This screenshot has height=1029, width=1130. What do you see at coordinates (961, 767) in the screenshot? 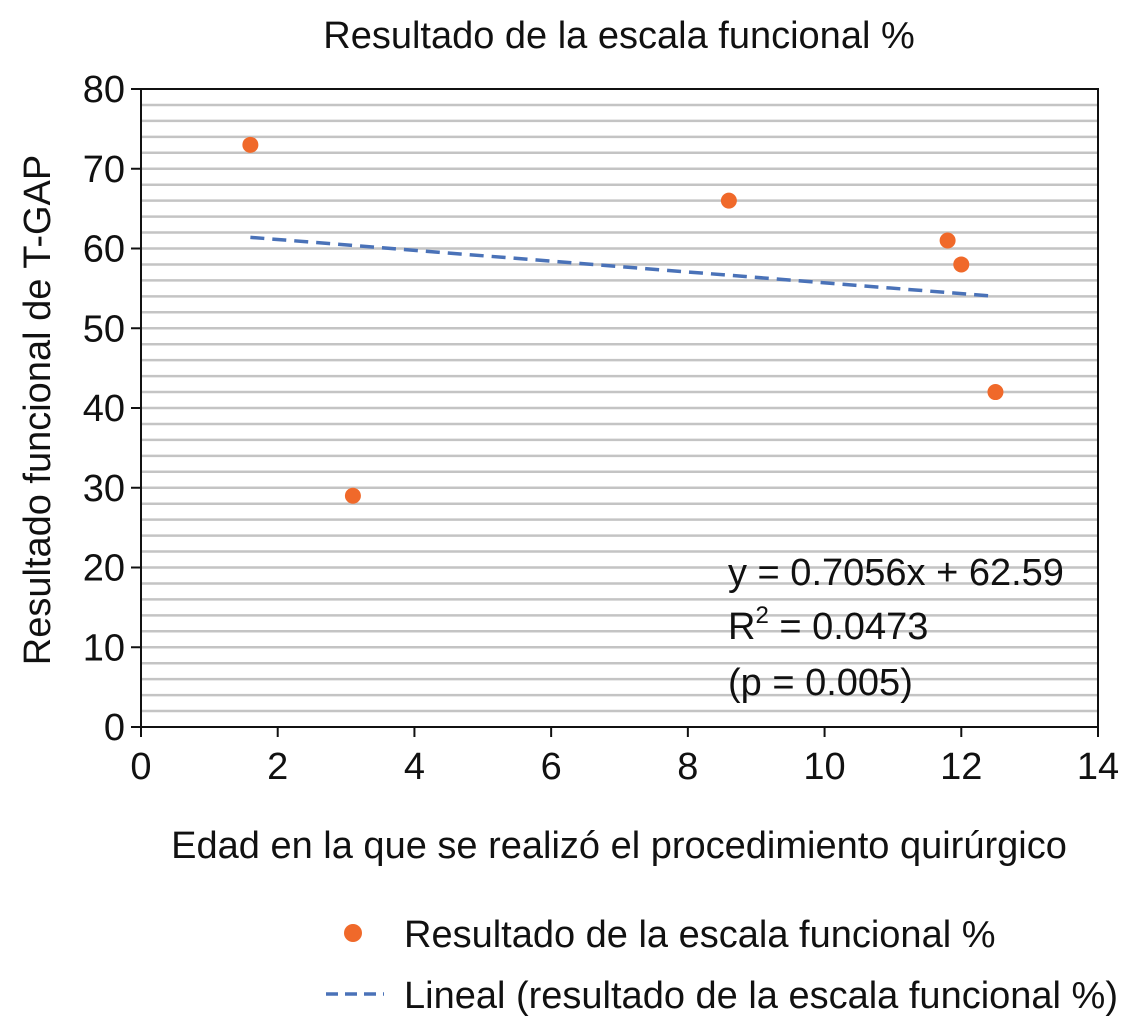
I see `x-tick-label: 12` at bounding box center [961, 767].